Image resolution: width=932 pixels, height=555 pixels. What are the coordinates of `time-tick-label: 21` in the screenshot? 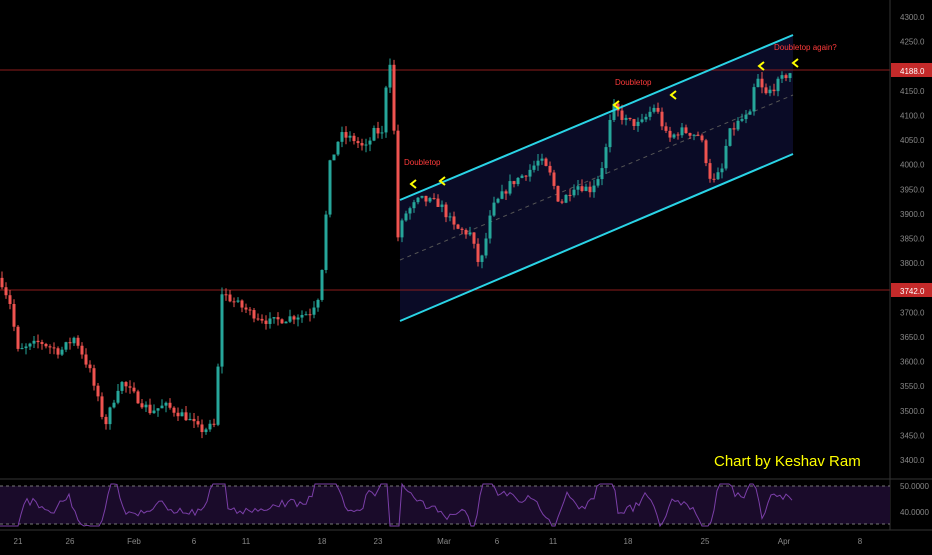 It's located at (18, 541).